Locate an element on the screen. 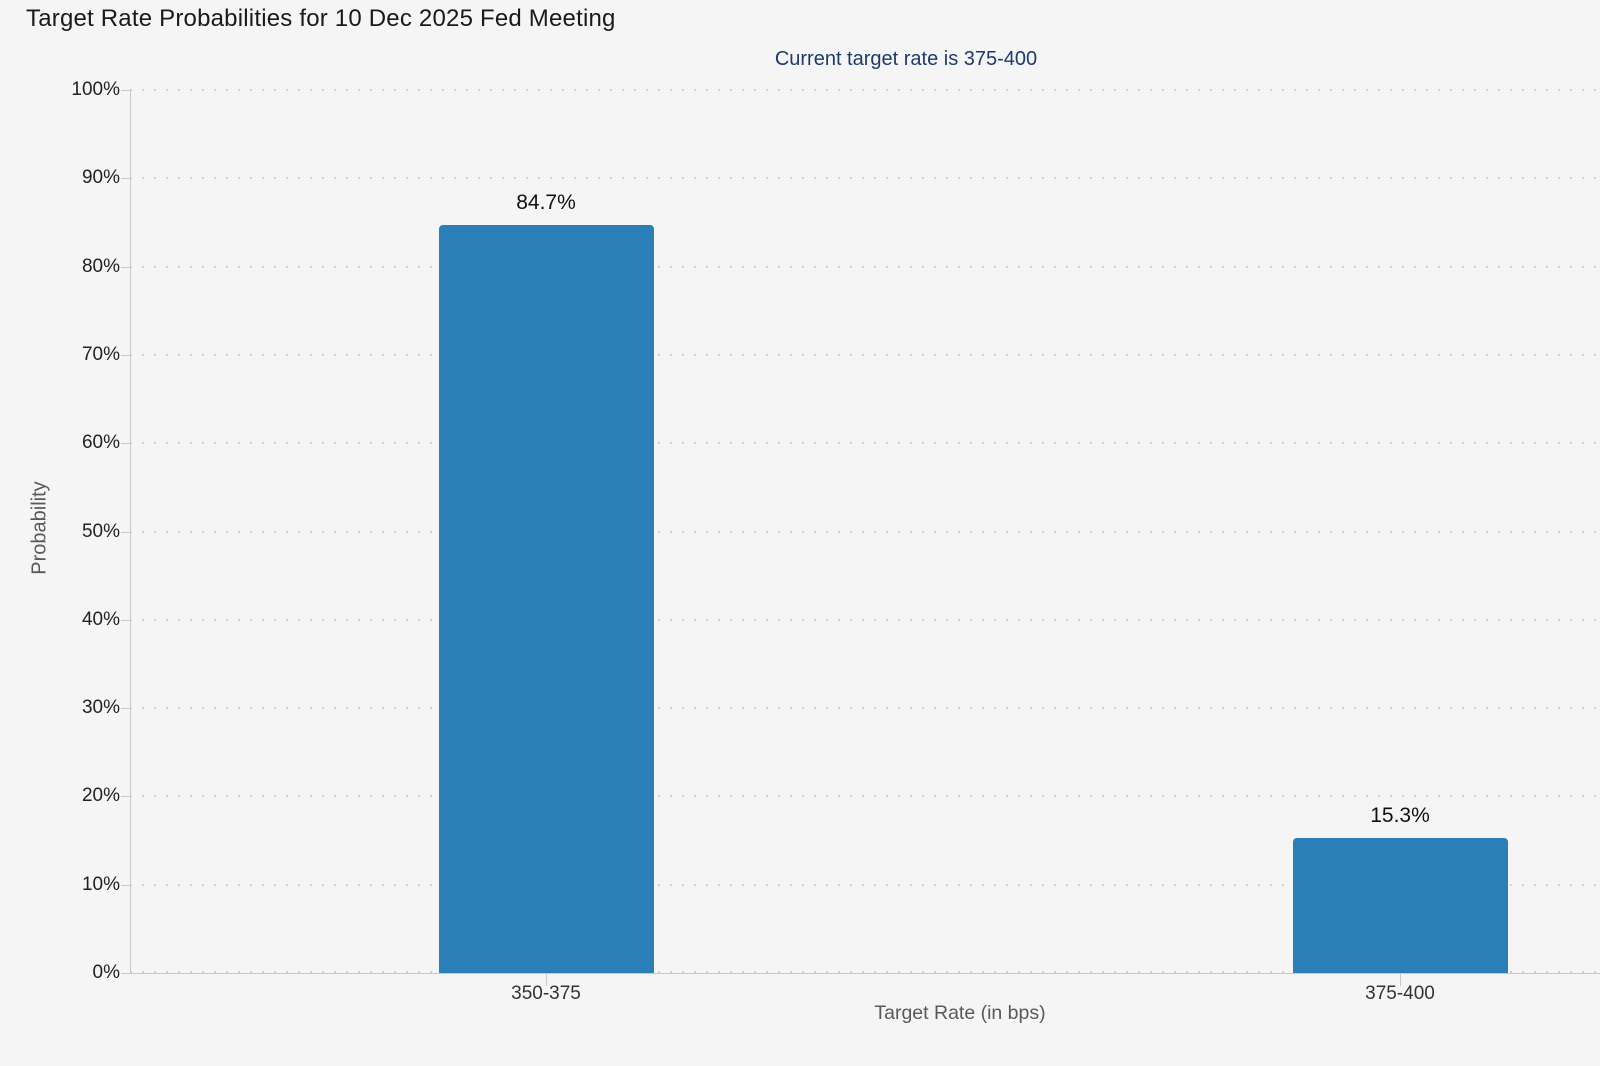  y-tick-label: 90% is located at coordinates (100, 178).